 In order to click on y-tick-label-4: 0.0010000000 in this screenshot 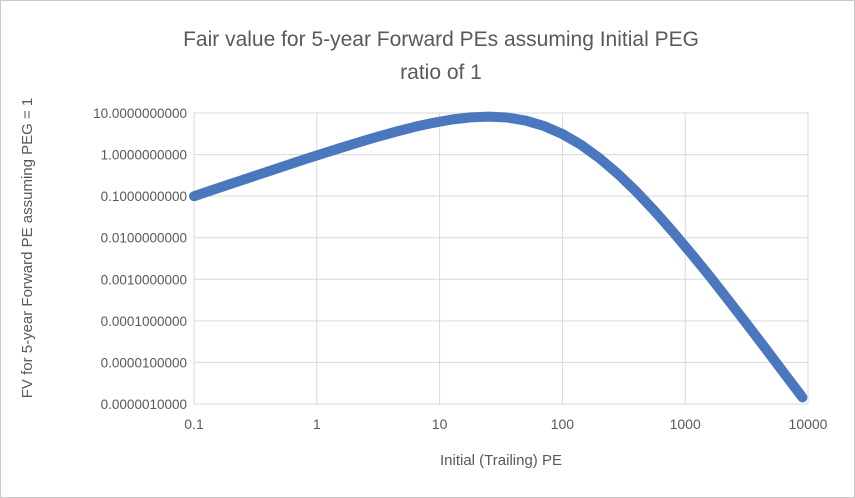, I will do `click(144, 279)`.